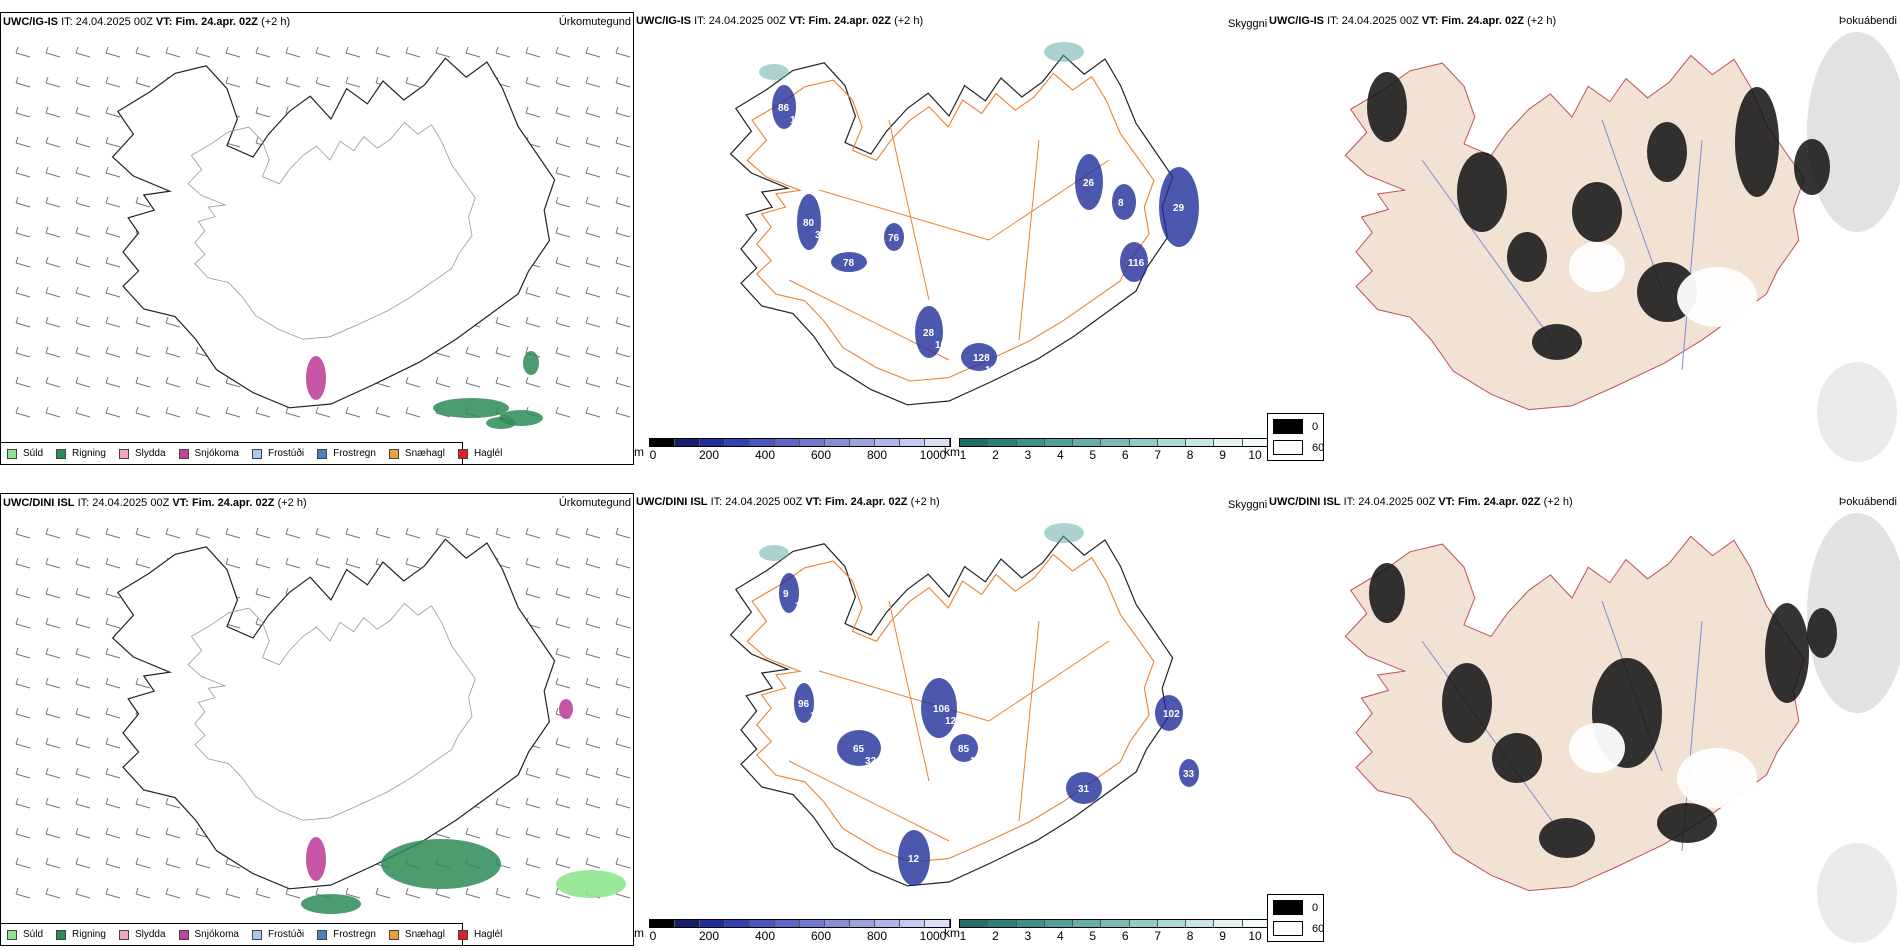 The width and height of the screenshot is (1900, 950). Describe the element at coordinates (1105, 932) in the screenshot. I see `visibility-colorbar: km 1 2 3 4 5 6 7 8 9 10` at that location.